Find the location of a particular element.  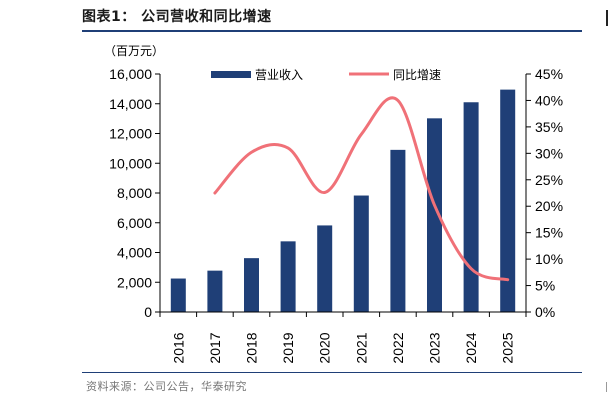

left-tick-label: 6,000 is located at coordinates (134, 223).